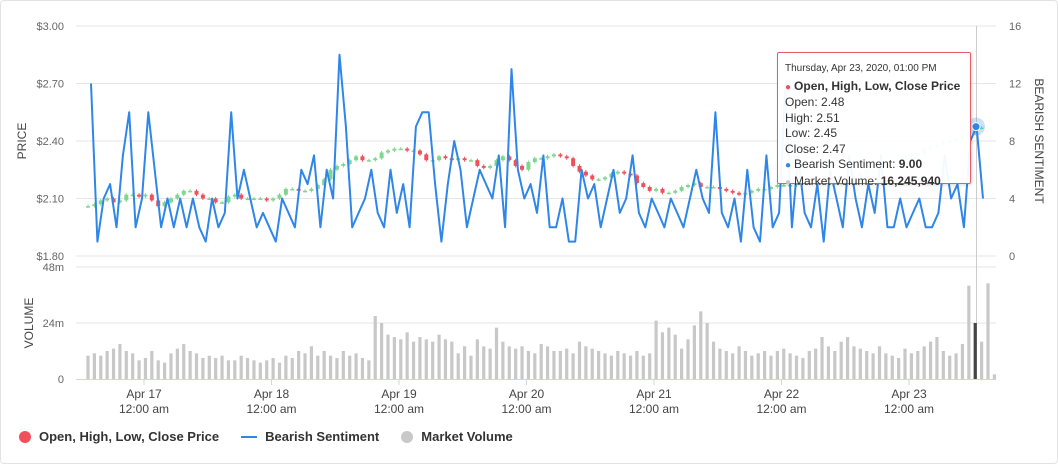  I want to click on sentiment-tick-label: 0, so click(1012, 257).